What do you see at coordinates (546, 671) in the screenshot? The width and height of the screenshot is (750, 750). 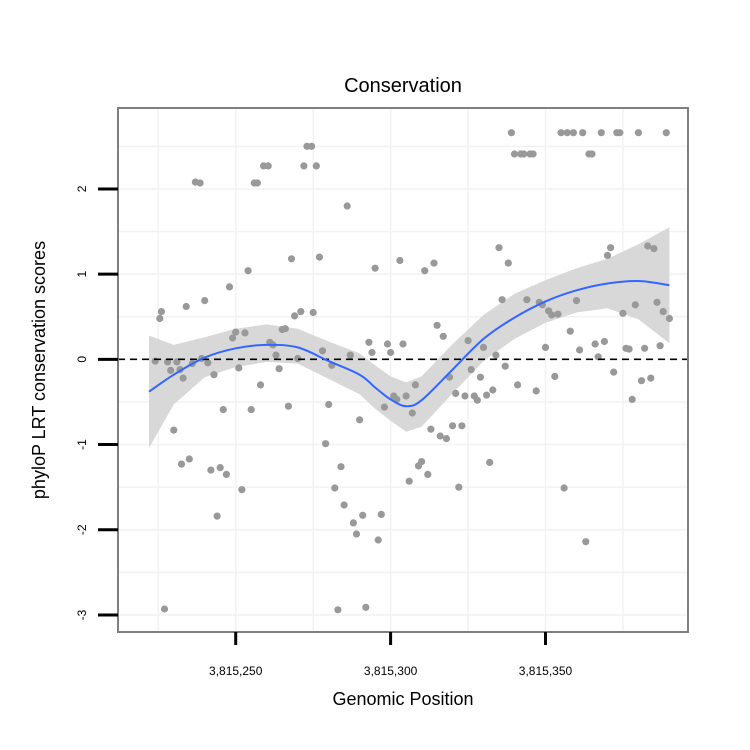 I see `x-tick-label: 3,815,350` at bounding box center [546, 671].